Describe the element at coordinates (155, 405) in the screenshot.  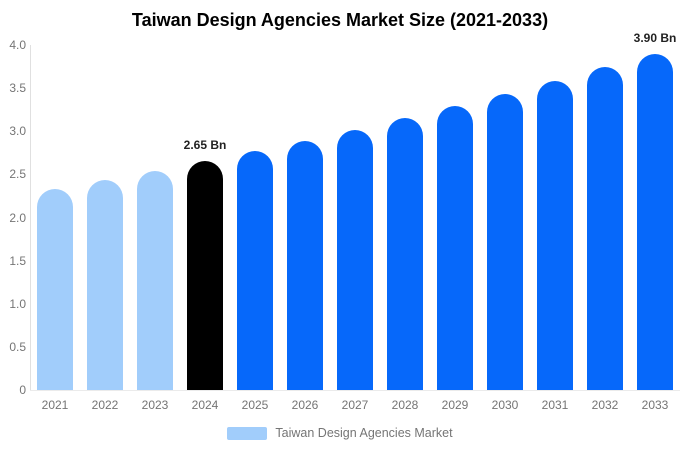
I see `x-tick-label-2023: 2023` at that location.